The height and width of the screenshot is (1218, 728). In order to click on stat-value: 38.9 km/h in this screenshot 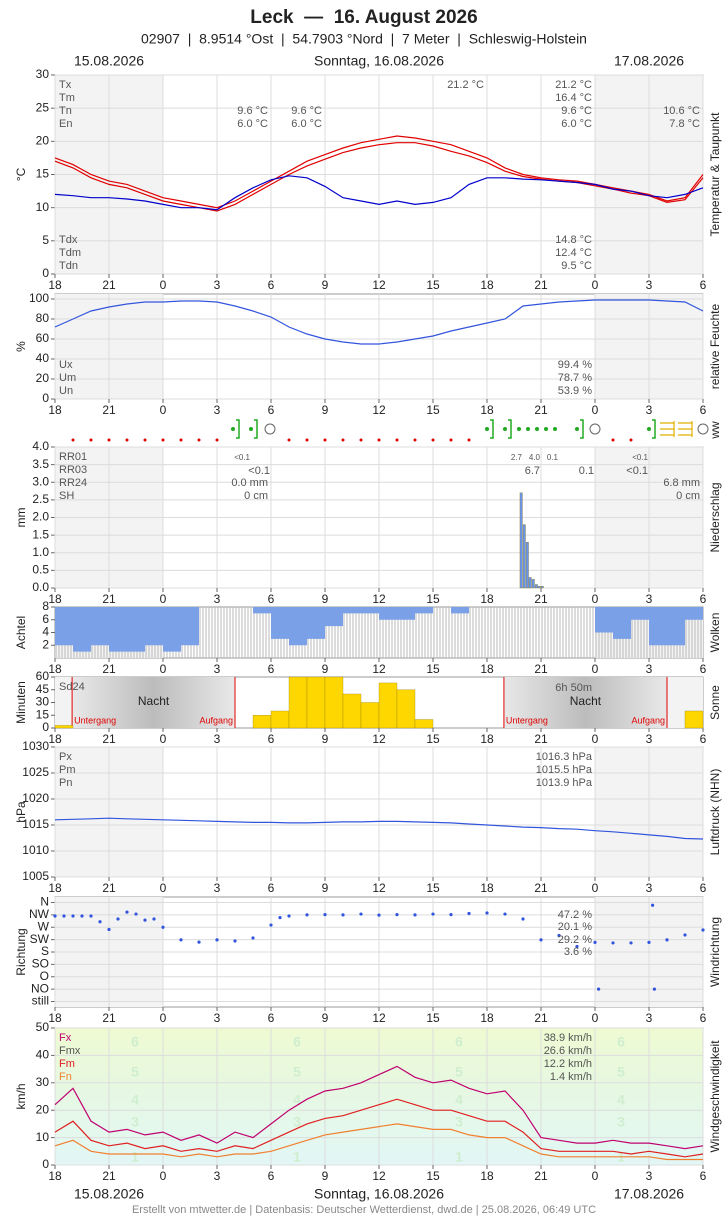, I will do `click(568, 1038)`.